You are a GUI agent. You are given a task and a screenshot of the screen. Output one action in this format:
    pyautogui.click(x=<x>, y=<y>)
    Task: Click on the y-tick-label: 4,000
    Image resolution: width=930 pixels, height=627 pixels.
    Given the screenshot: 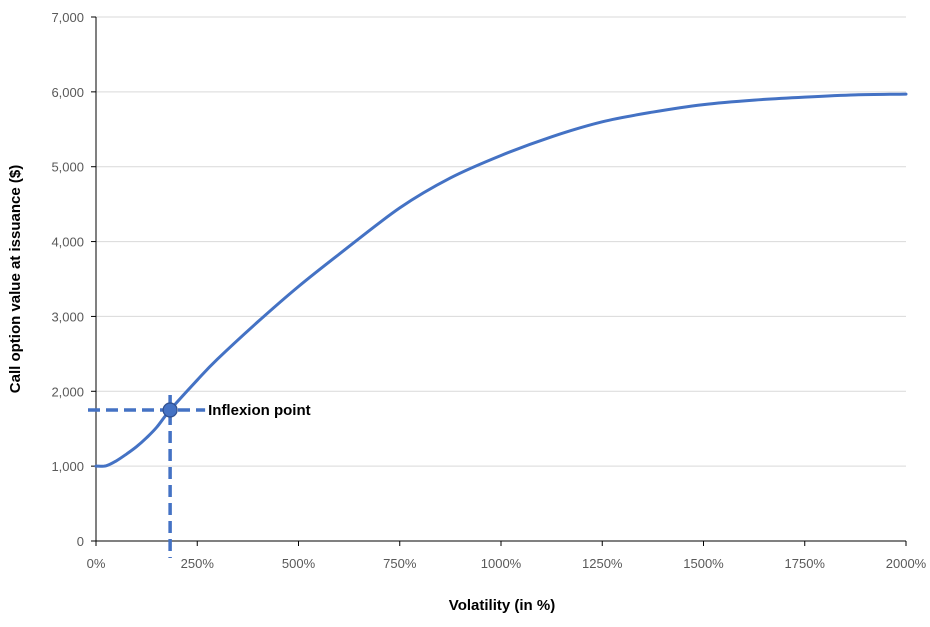 What is the action you would take?
    pyautogui.click(x=67, y=242)
    